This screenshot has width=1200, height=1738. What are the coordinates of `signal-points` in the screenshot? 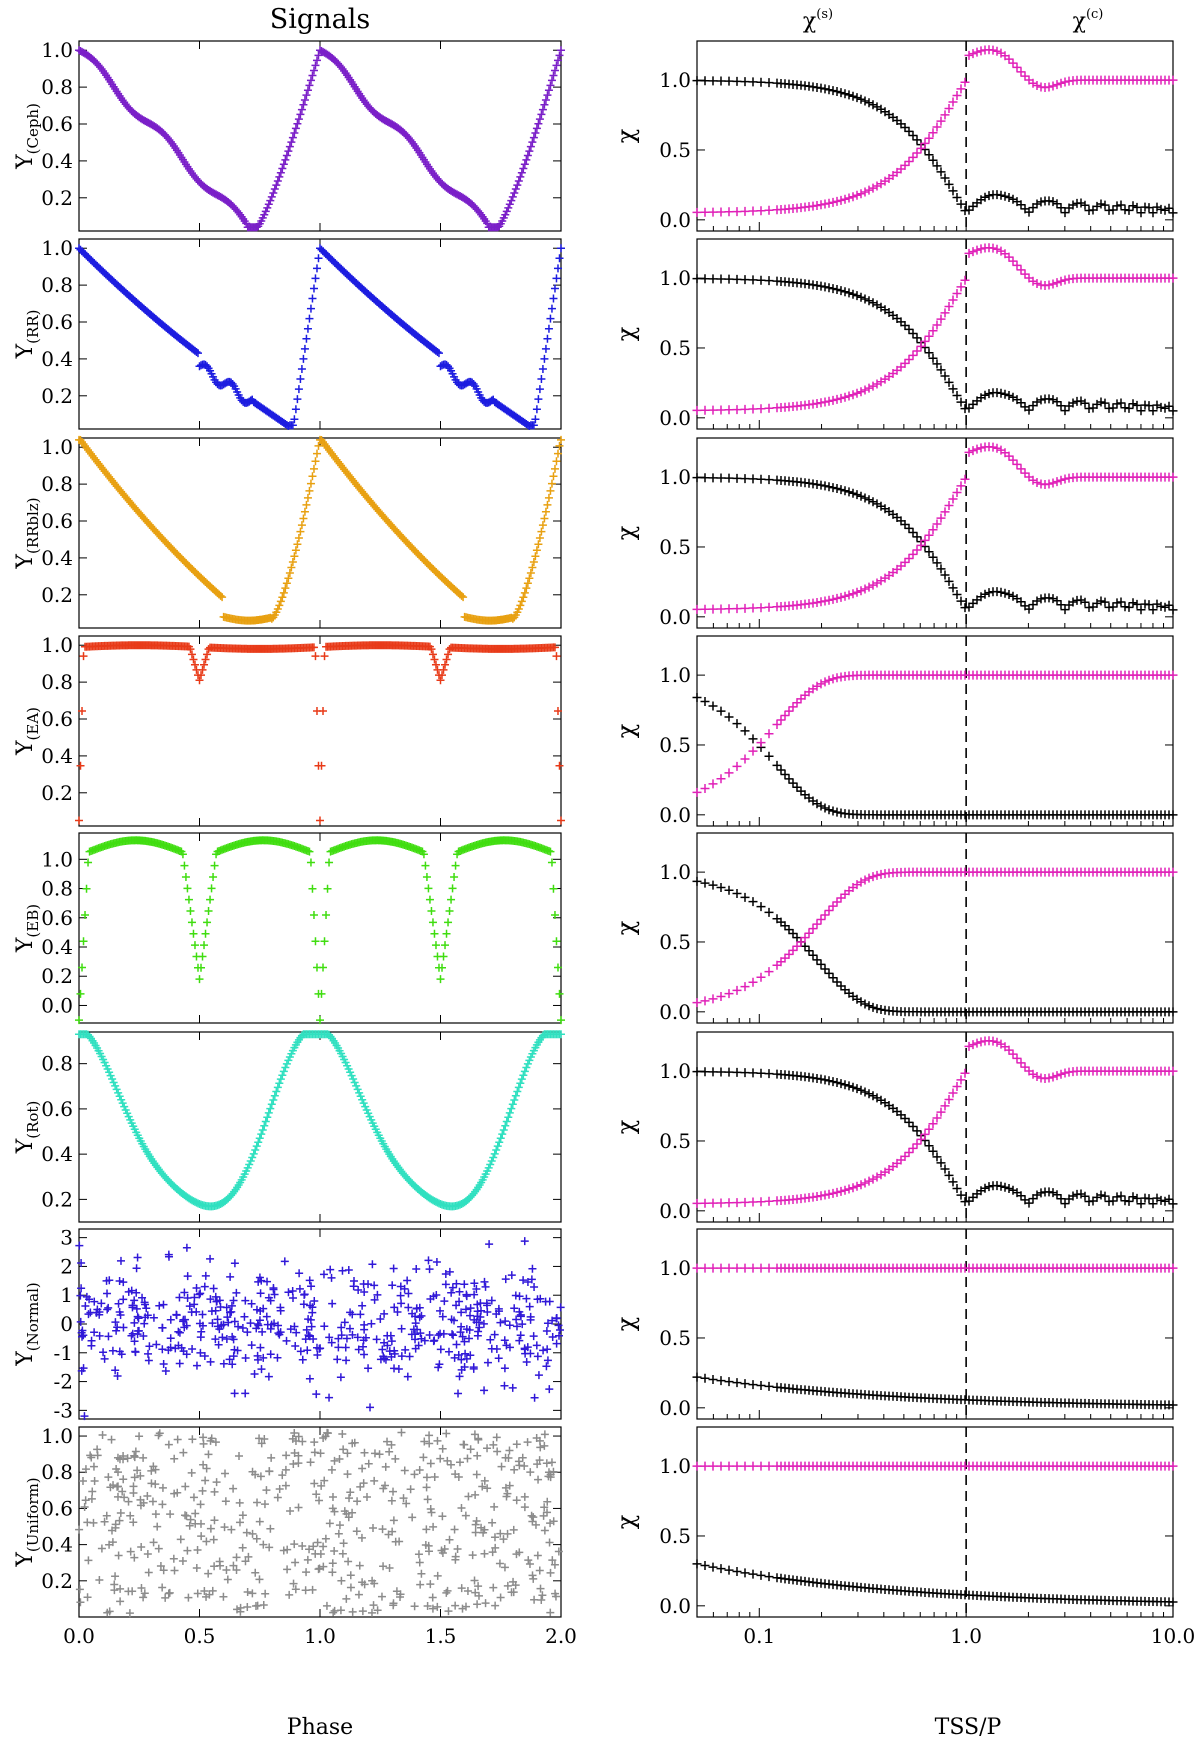 It's located at (319, 1523).